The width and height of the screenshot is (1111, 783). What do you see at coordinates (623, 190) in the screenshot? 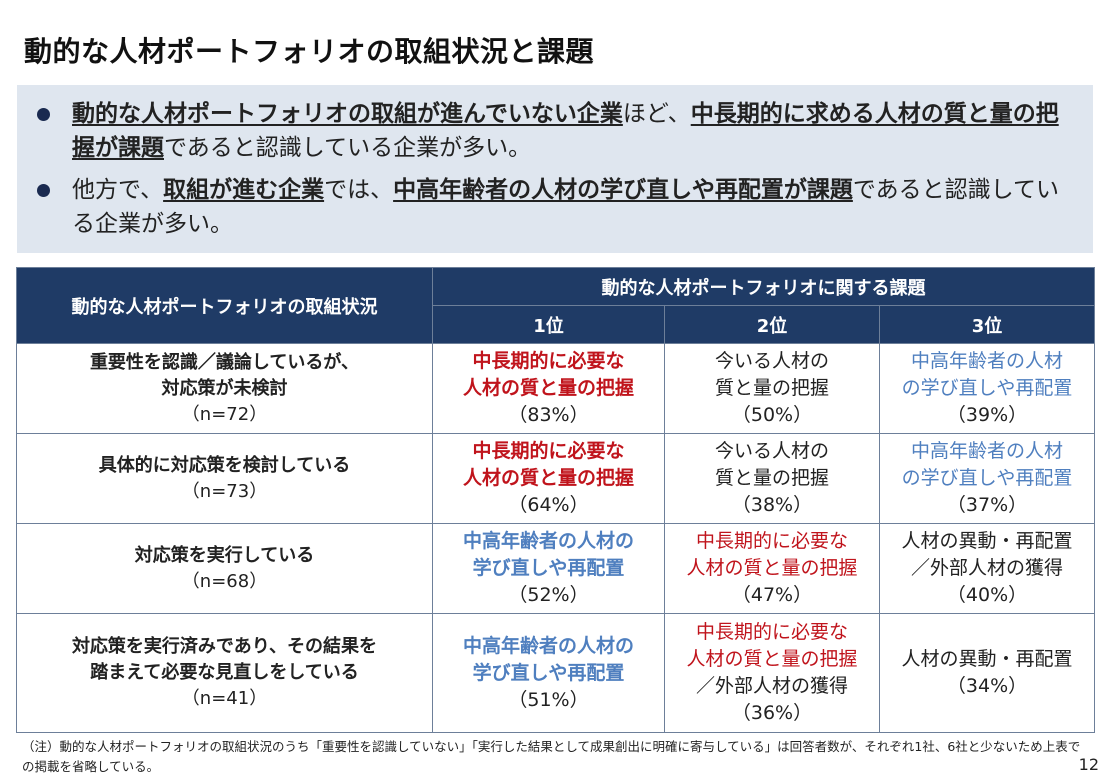
I see `bullet-emphasis: 中高年齢者の人材の学び直しや再配置が課題` at bounding box center [623, 190].